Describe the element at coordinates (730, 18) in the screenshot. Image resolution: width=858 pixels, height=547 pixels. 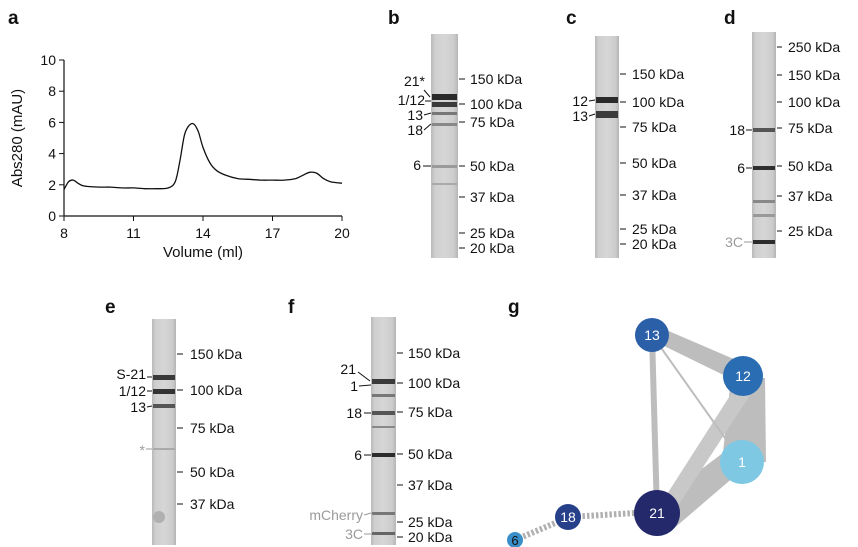
I see `panel-label-d: d` at that location.